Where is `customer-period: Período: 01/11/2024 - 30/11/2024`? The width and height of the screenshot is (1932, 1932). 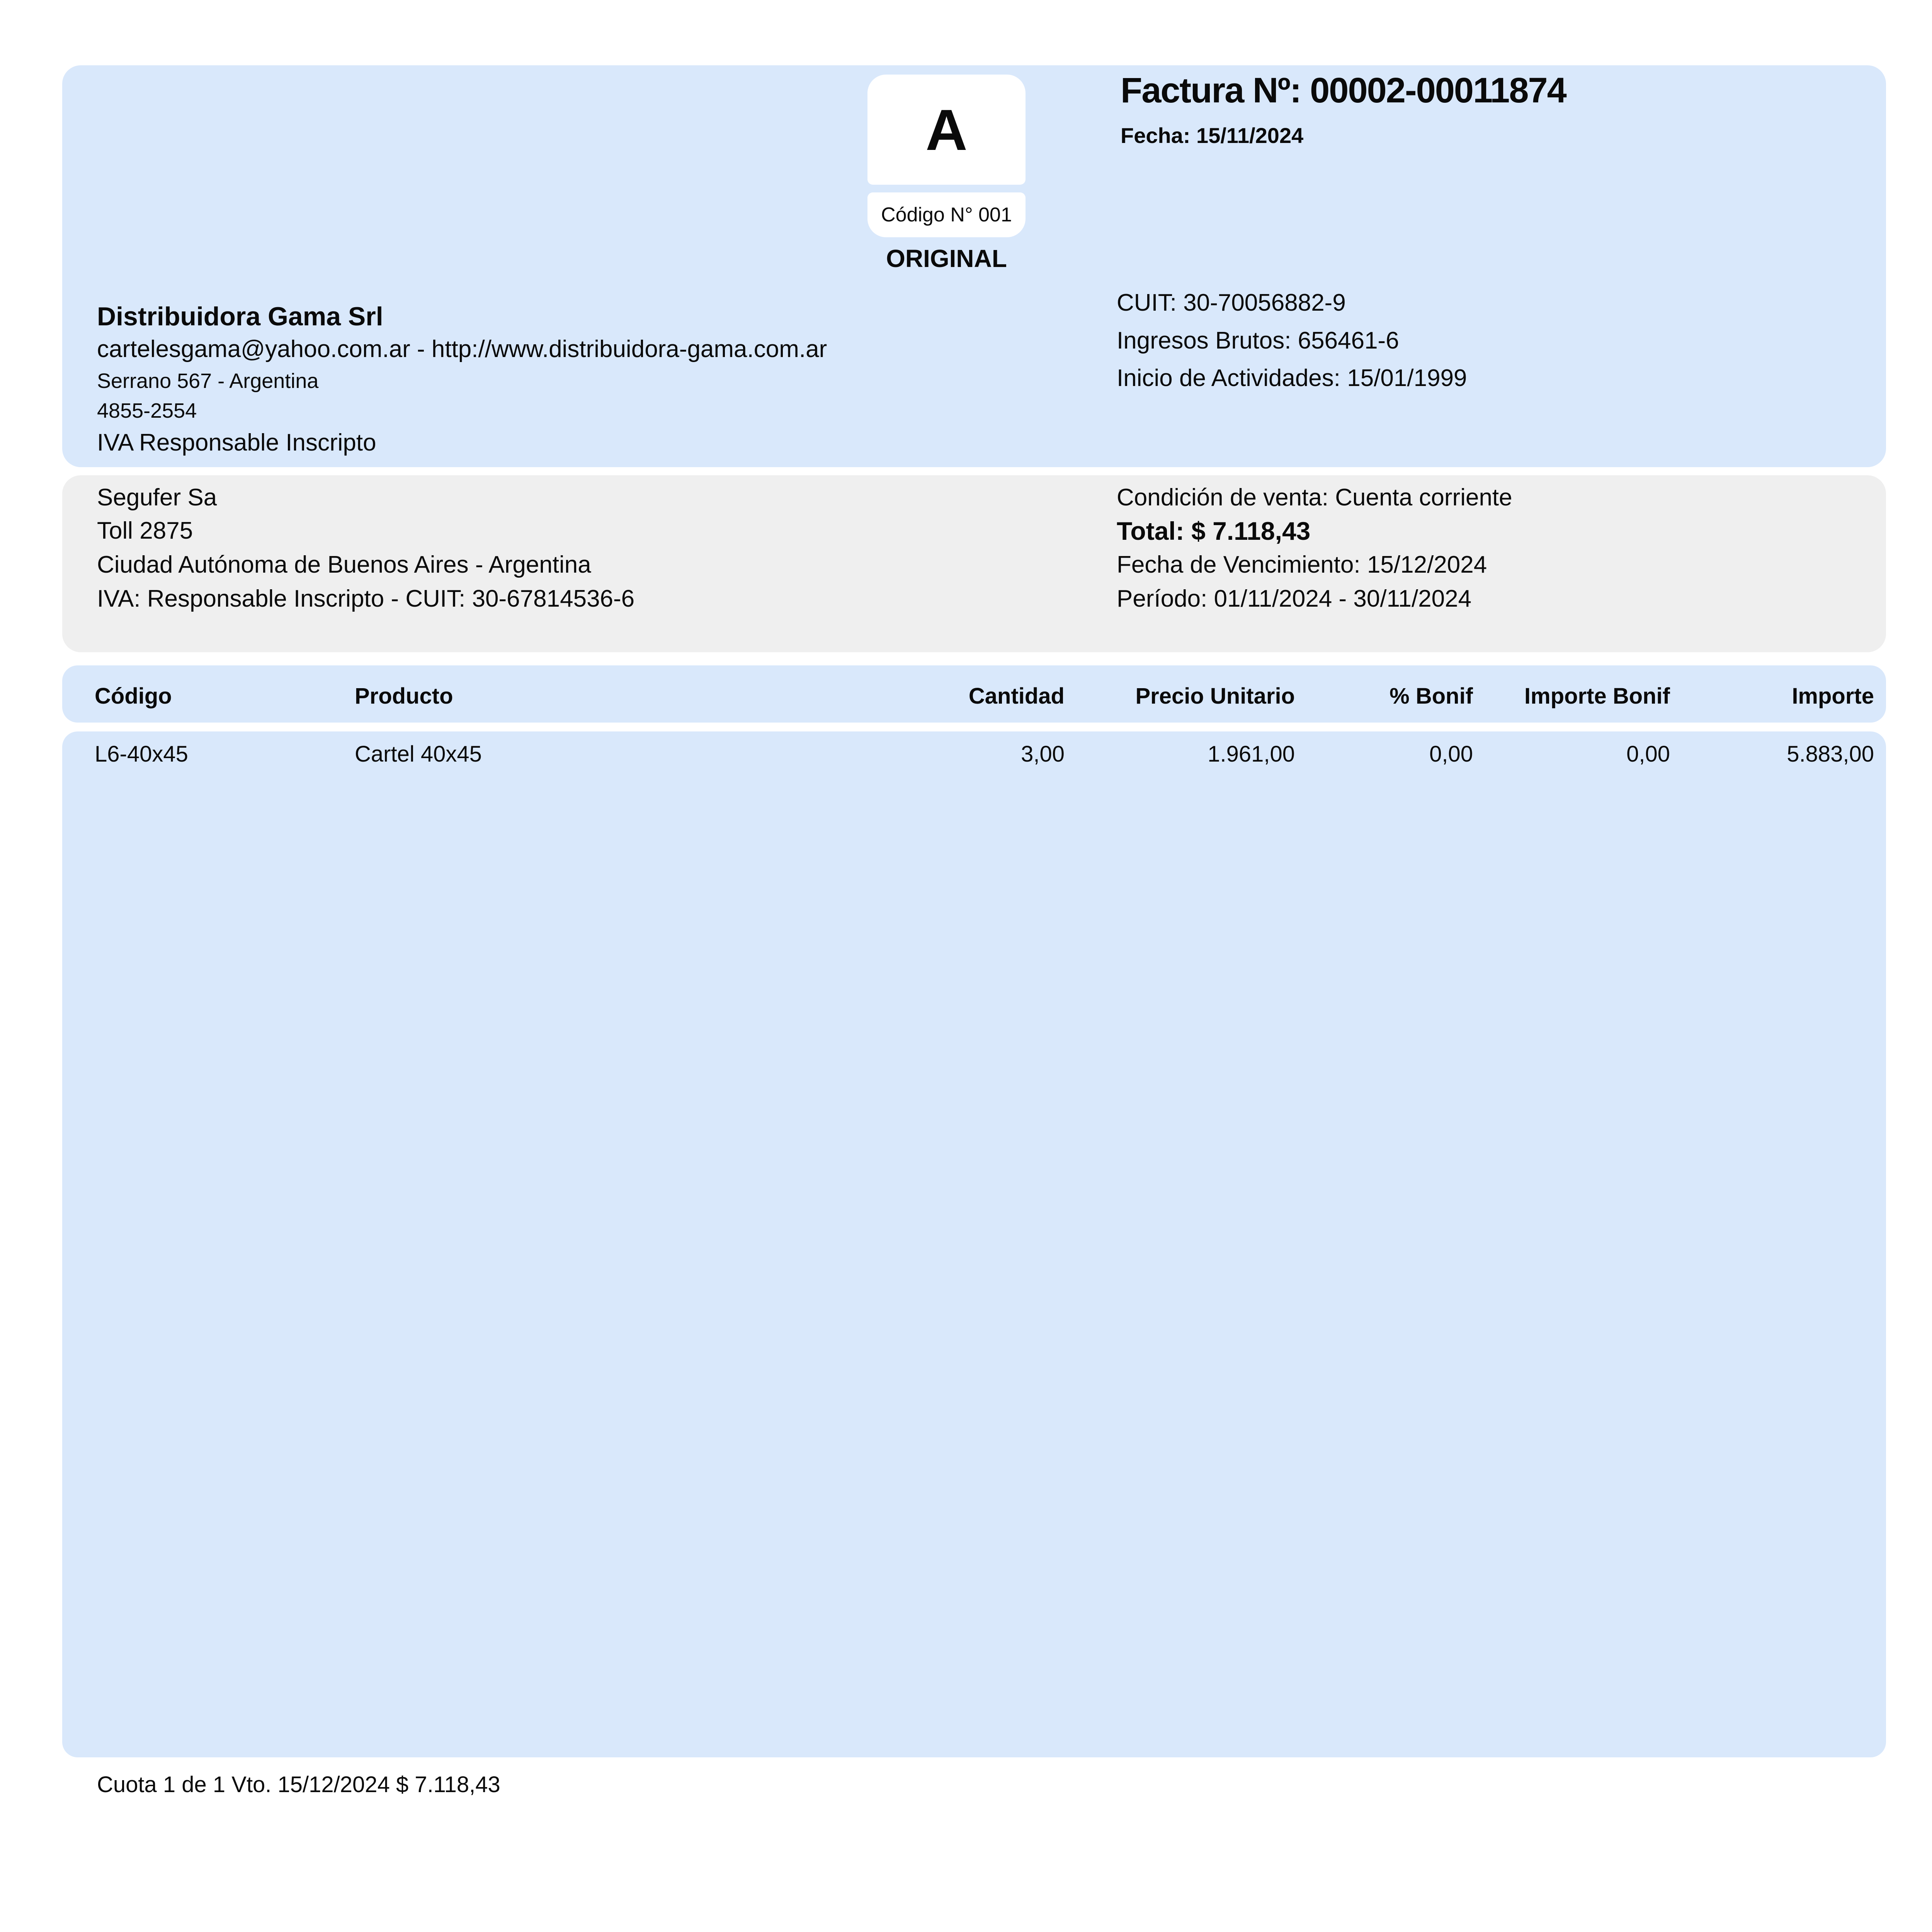 customer-period: Período: 01/11/2024 - 30/11/2024 is located at coordinates (1295, 599).